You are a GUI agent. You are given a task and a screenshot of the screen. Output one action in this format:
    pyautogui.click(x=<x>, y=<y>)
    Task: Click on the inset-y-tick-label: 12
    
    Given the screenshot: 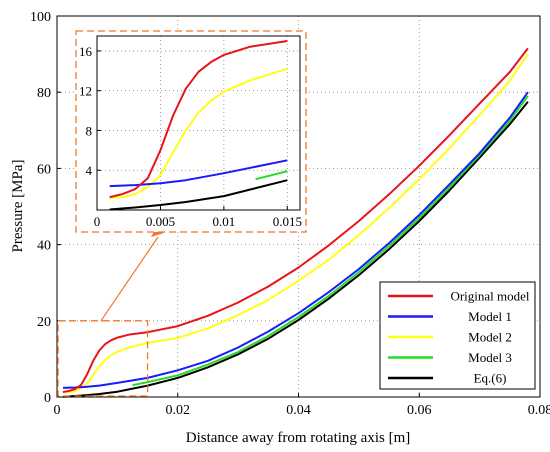 What is the action you would take?
    pyautogui.click(x=85, y=91)
    